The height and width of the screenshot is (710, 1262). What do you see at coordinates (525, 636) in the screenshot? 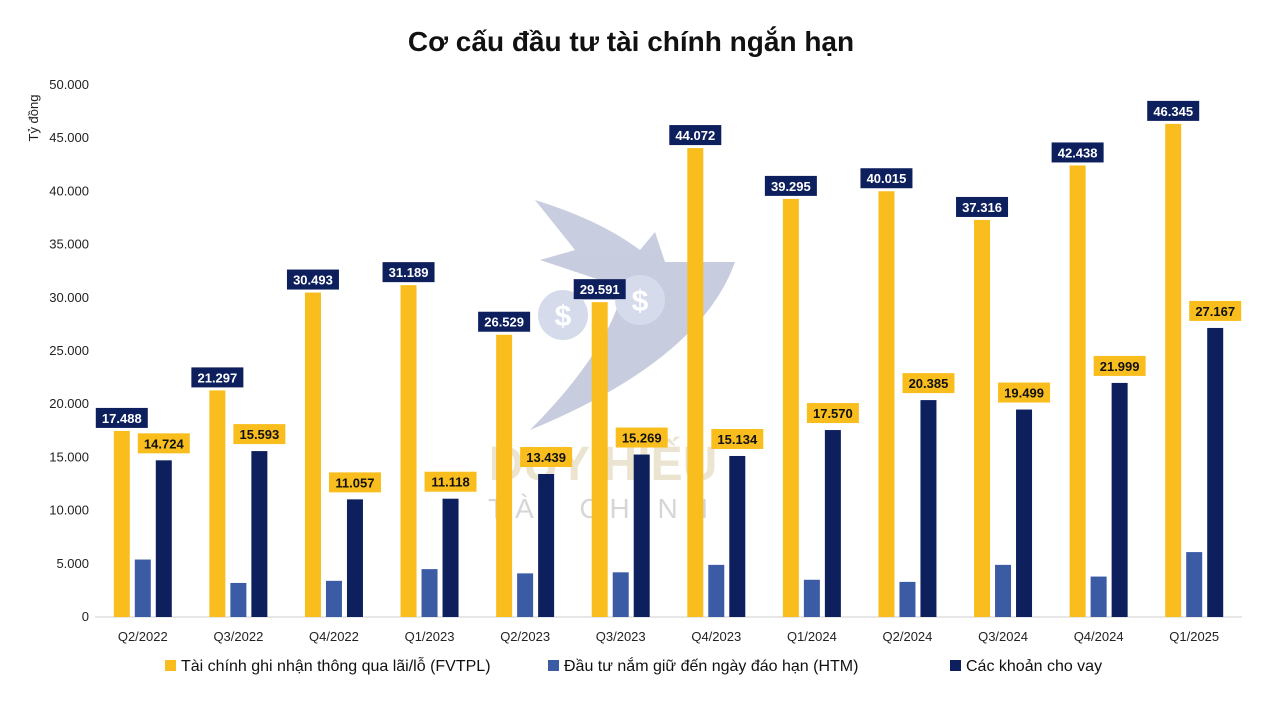
I see `x-tick-label: Q2/2023` at bounding box center [525, 636].